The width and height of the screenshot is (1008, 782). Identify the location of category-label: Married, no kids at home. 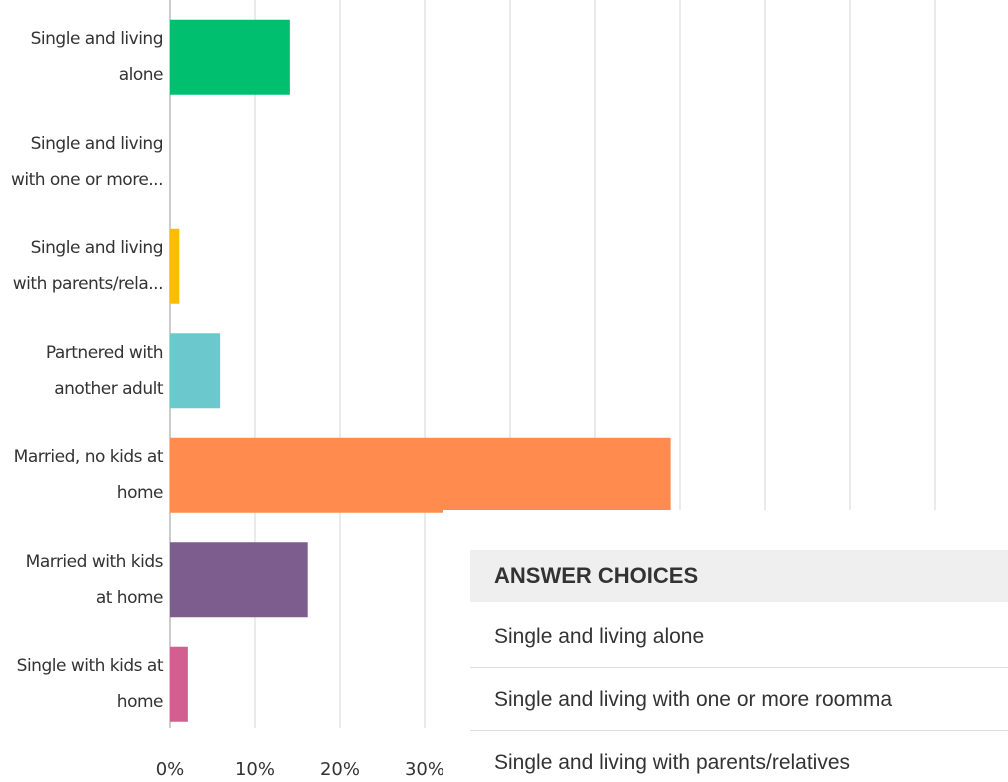
(88, 475).